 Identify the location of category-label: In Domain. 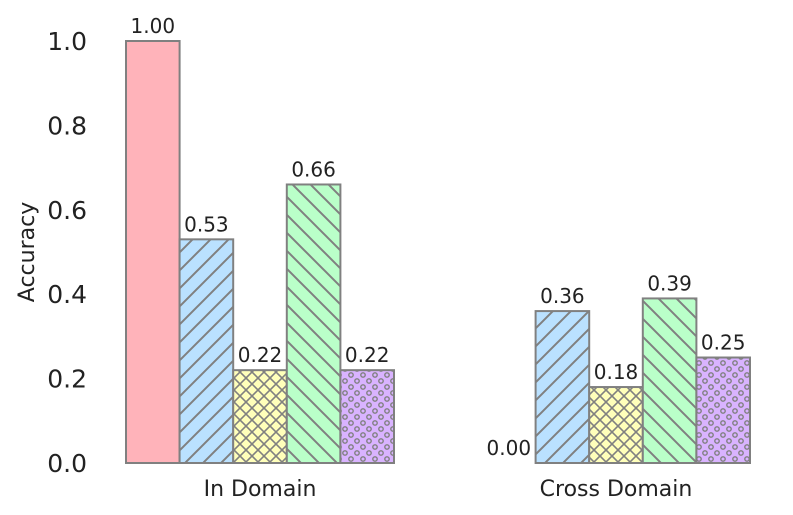
(260, 489).